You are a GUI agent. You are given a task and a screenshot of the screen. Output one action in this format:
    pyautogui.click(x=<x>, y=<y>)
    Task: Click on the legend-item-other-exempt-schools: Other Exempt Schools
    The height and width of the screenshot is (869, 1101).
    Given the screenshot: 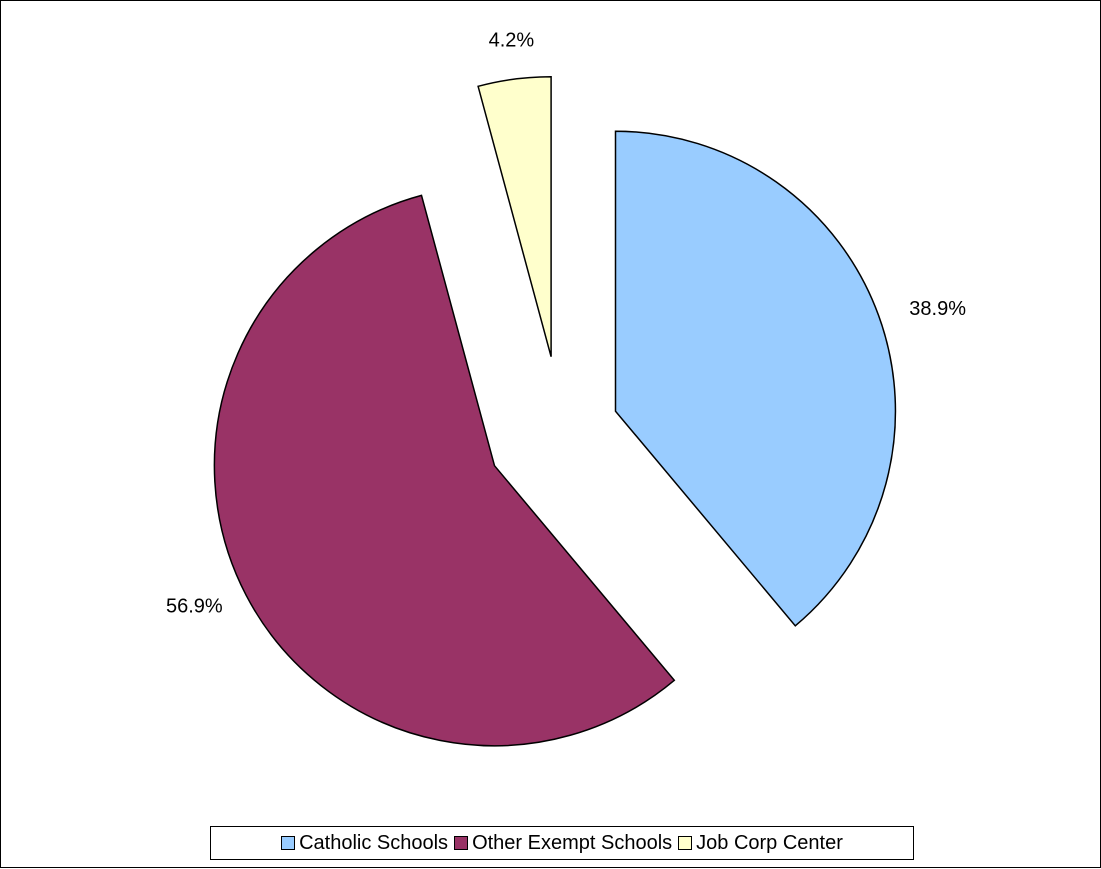 What is the action you would take?
    pyautogui.click(x=563, y=843)
    